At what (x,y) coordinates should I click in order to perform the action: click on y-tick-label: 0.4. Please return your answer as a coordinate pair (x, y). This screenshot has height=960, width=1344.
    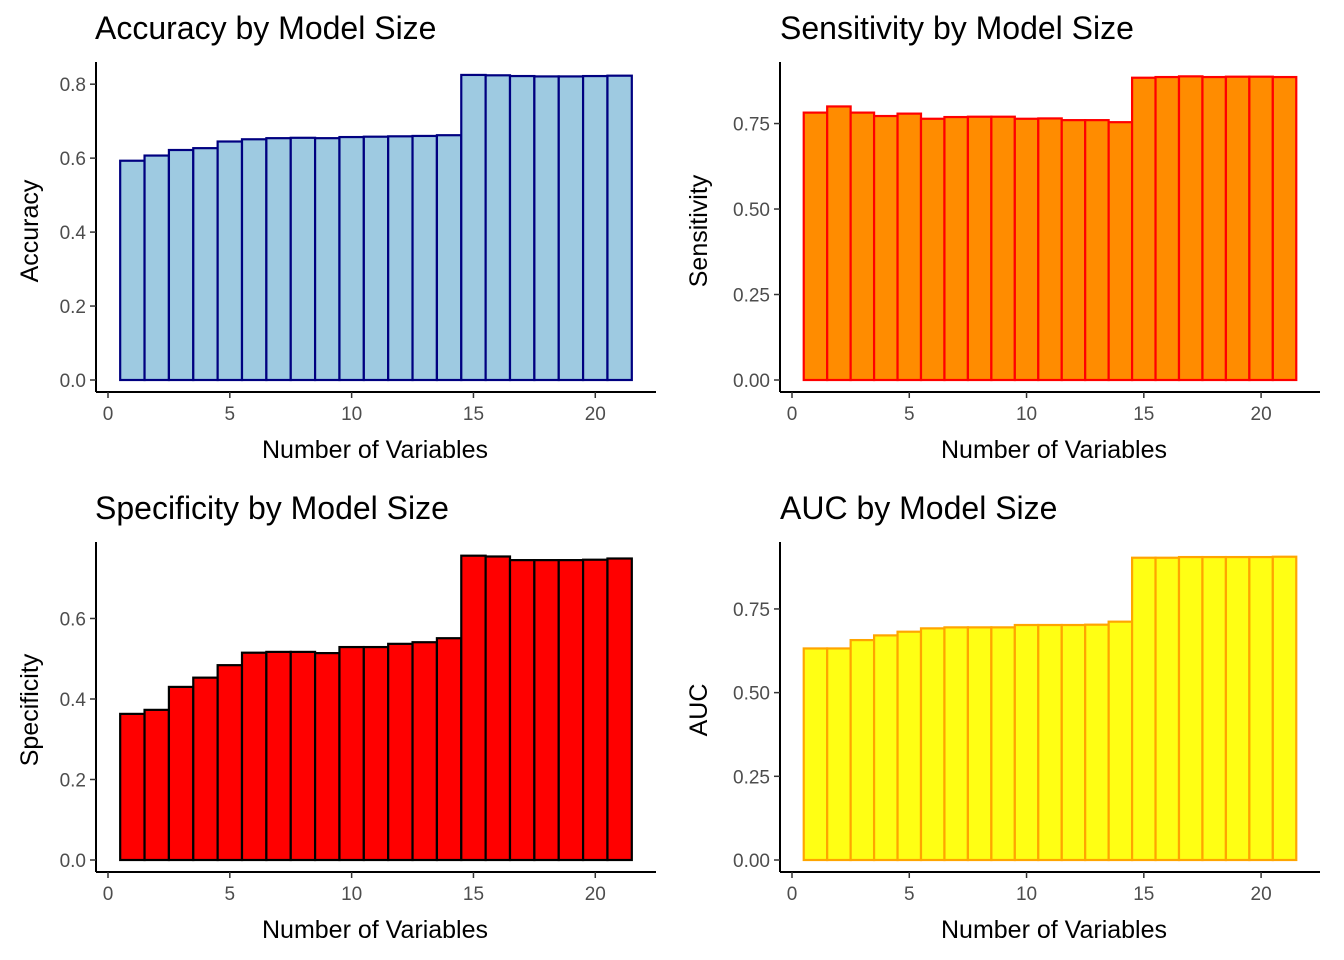
    Looking at the image, I should click on (73, 233).